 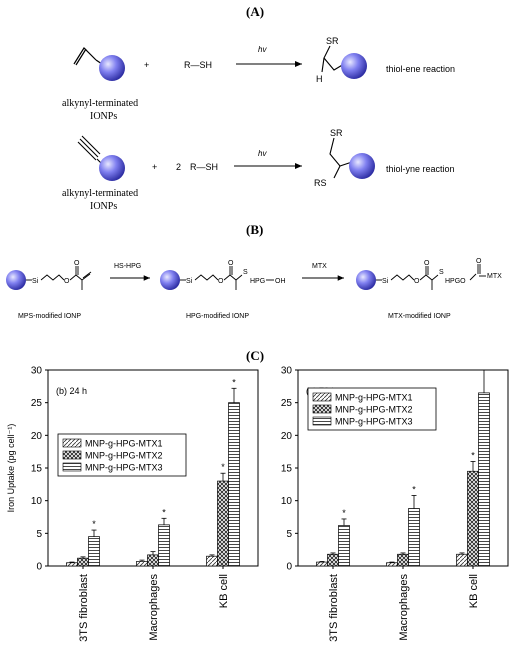 I want to click on alkyne-nanoparticle, so click(x=101, y=158).